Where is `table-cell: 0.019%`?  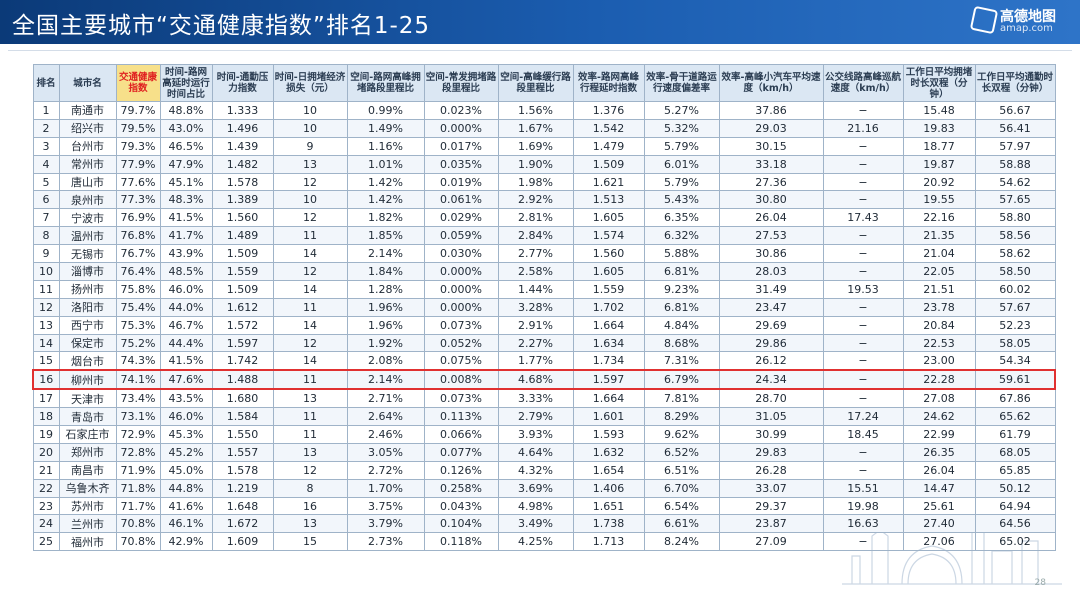 table-cell: 0.019% is located at coordinates (461, 182).